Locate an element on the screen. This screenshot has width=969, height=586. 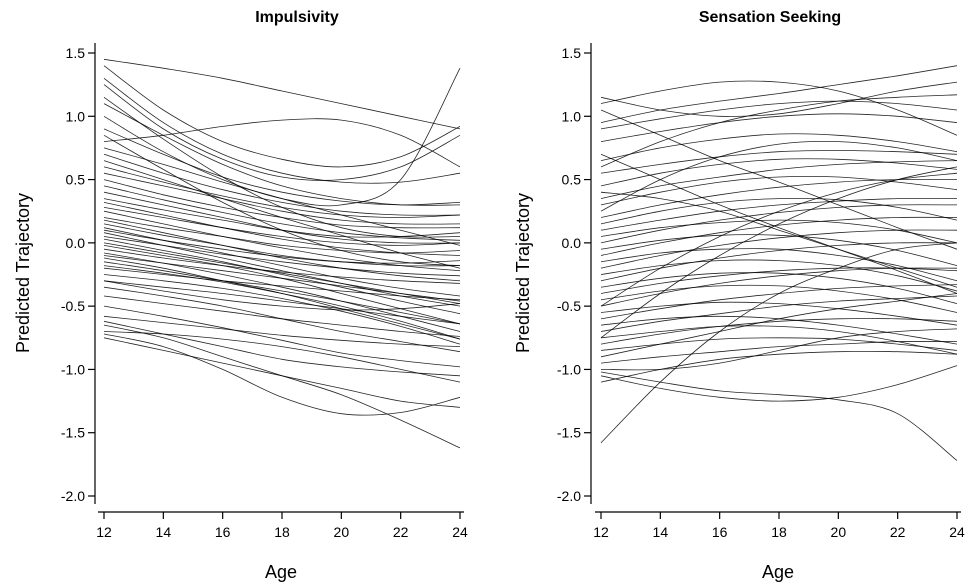
chart-title: Impulsivity is located at coordinates (297, 17).